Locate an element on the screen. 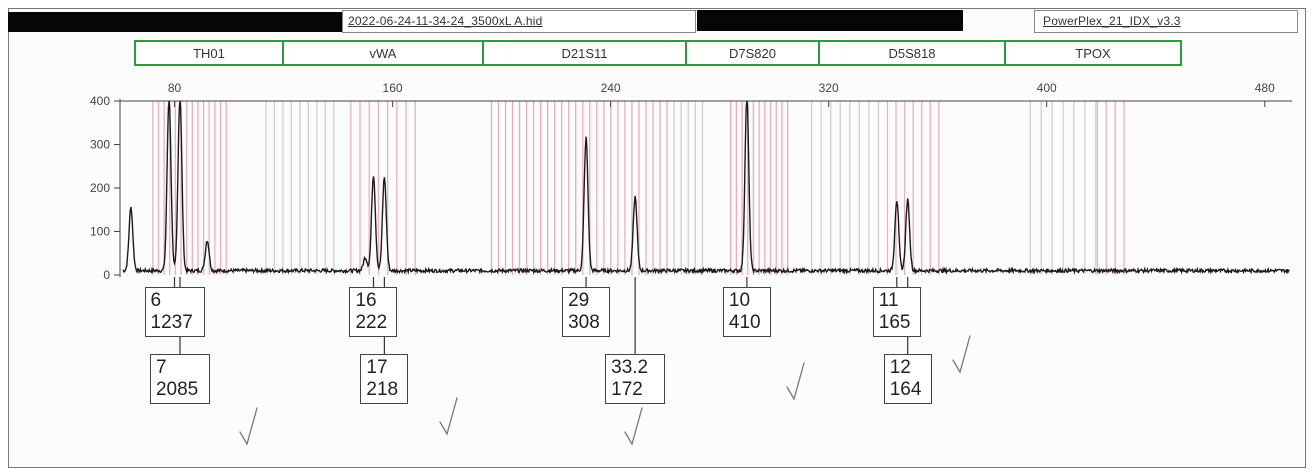 The image size is (1312, 476). allele-call-value: 218 is located at coordinates (382, 389).